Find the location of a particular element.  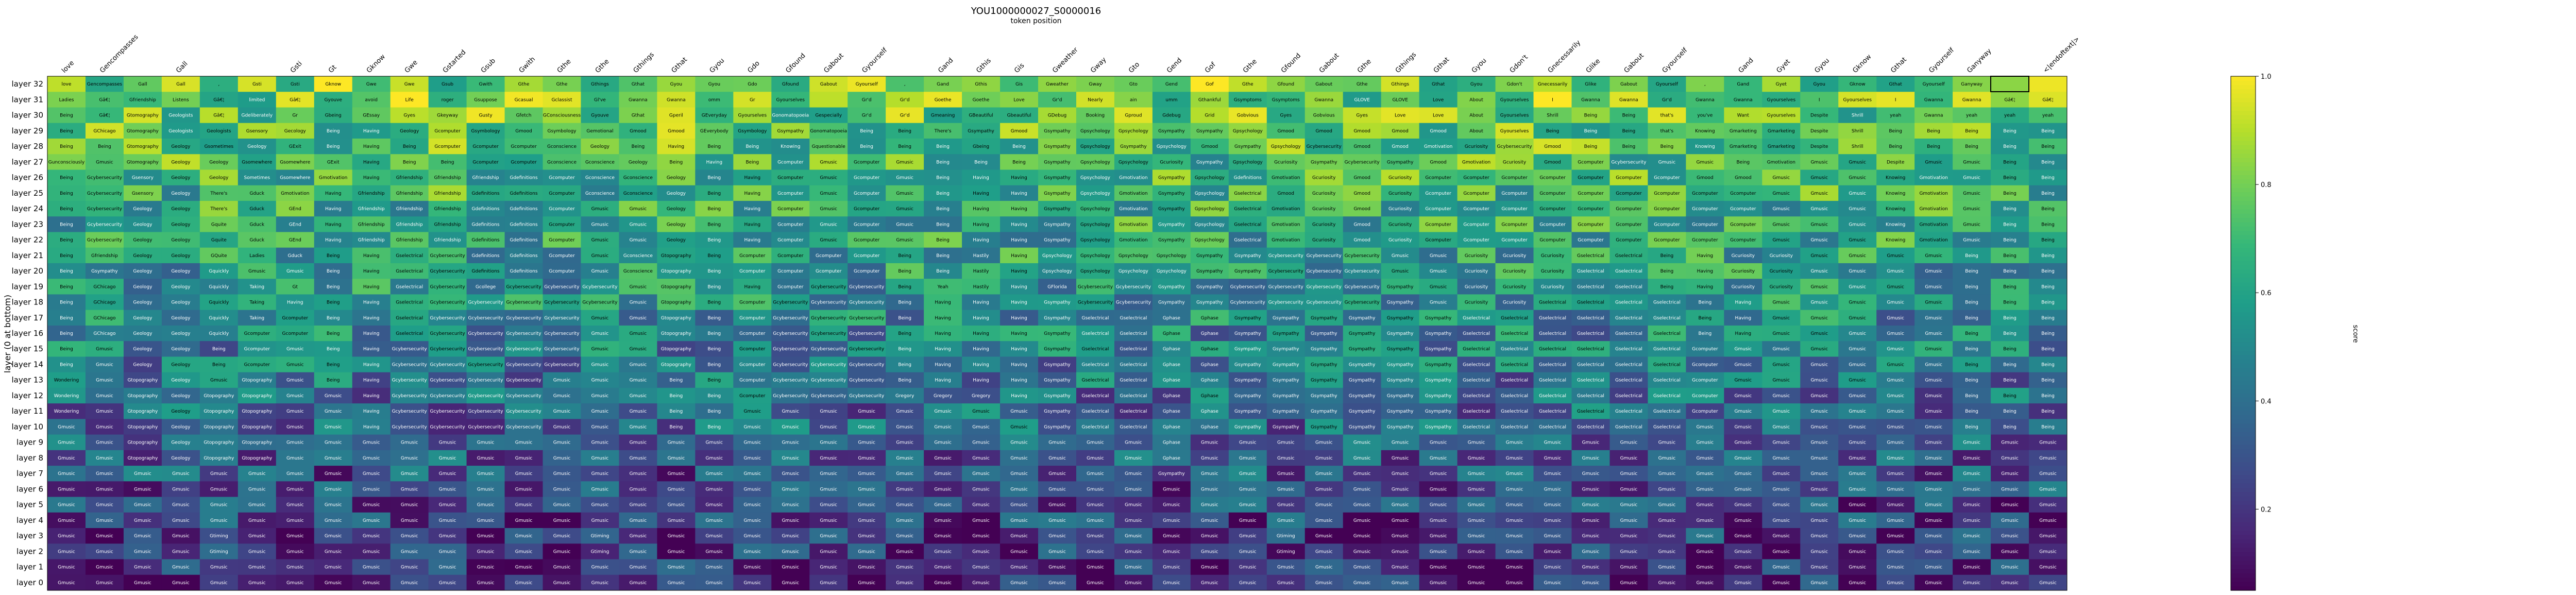

cell-token-label: Geologists is located at coordinates (219, 131).